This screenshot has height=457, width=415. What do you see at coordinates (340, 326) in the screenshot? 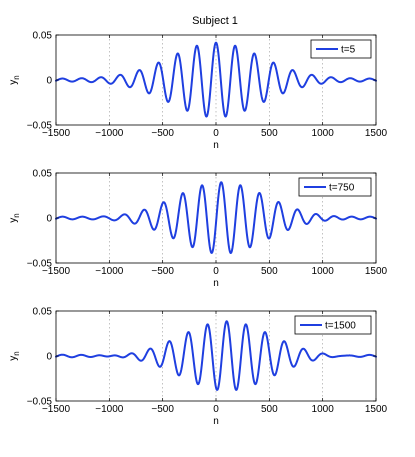
I see `legend-label: t=1500` at bounding box center [340, 326].